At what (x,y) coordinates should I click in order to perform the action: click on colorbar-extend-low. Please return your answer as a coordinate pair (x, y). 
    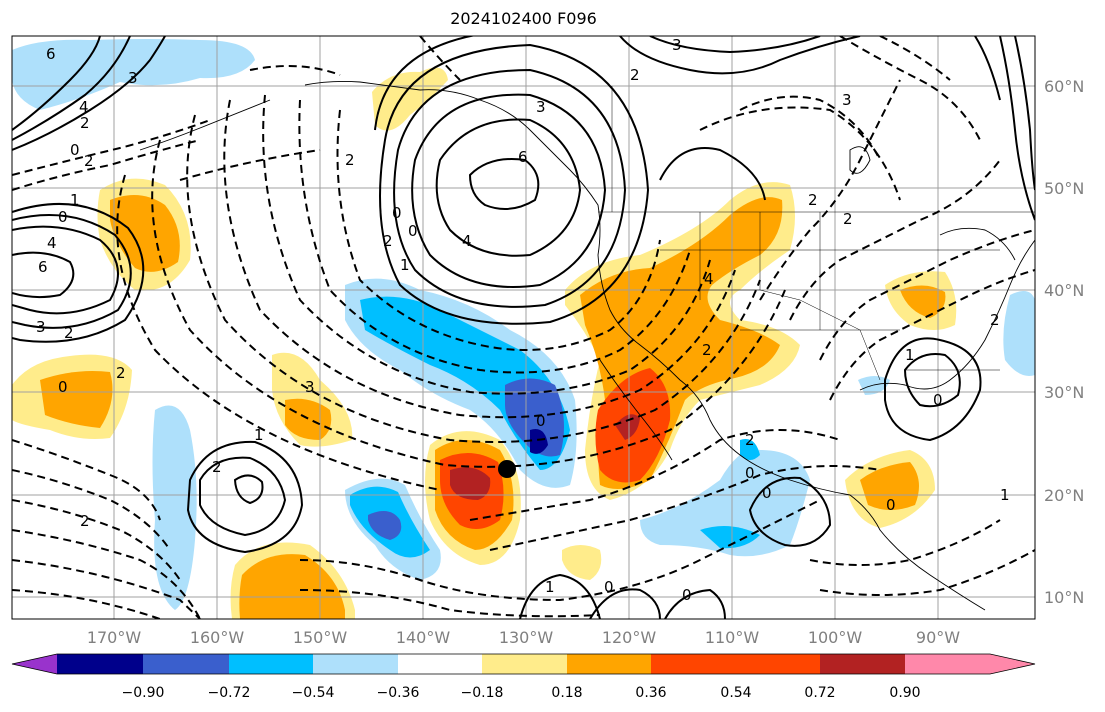
    Looking at the image, I should click on (34, 664).